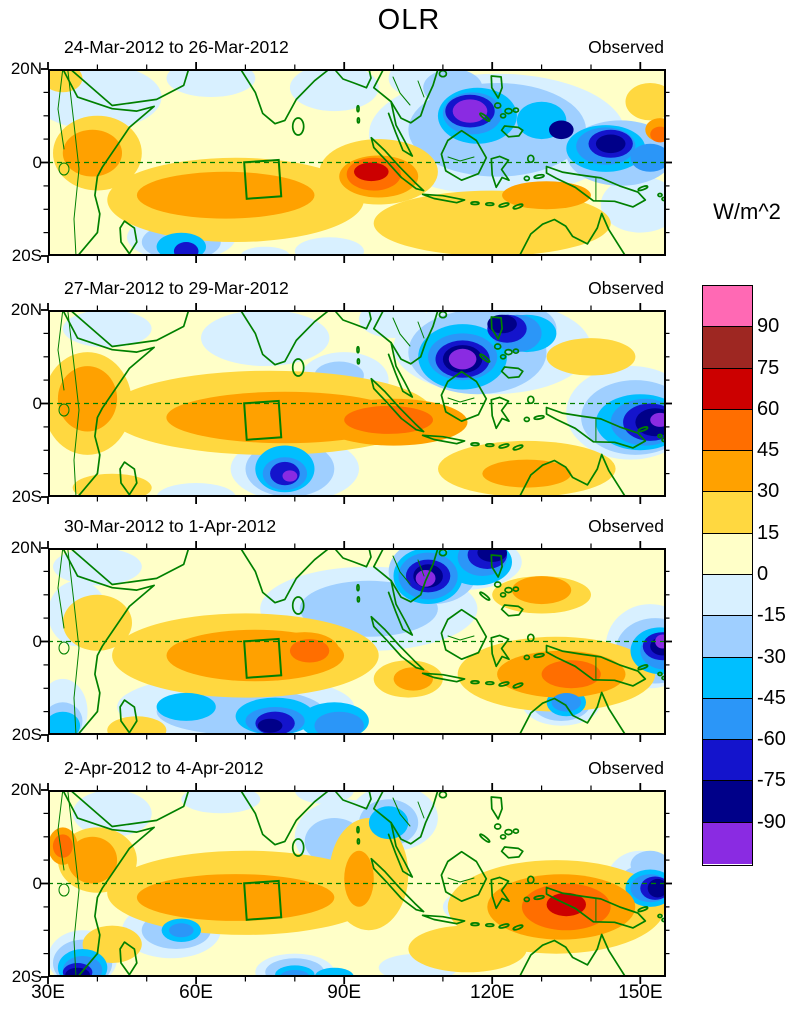 The image size is (791, 1013). I want to click on colorbar-tick-label: 45, so click(768, 450).